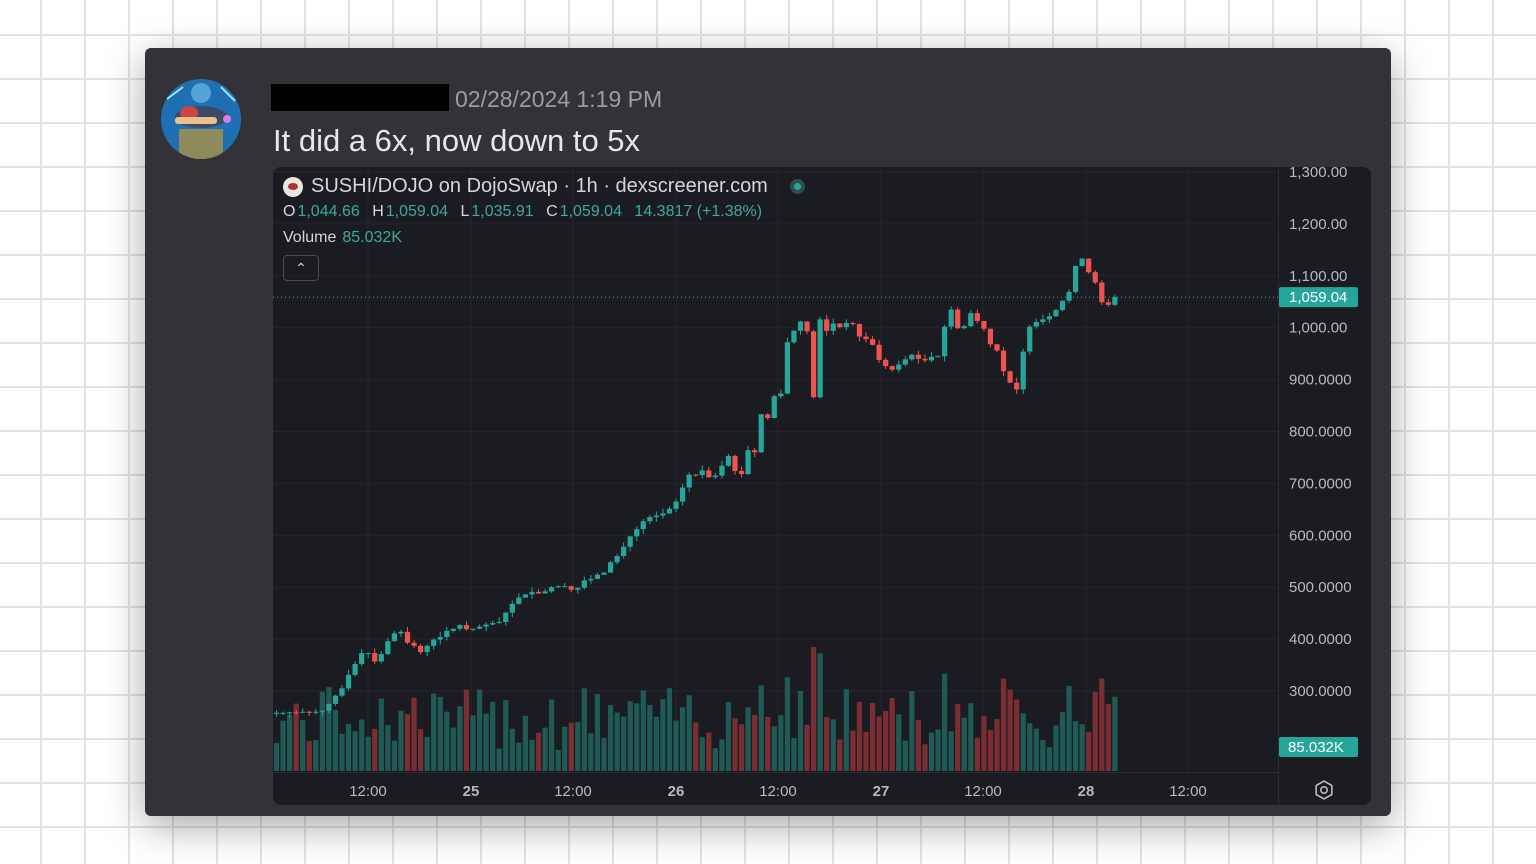 The image size is (1536, 864). What do you see at coordinates (342, 238) in the screenshot?
I see `volume-legend: Volume 85.032K` at bounding box center [342, 238].